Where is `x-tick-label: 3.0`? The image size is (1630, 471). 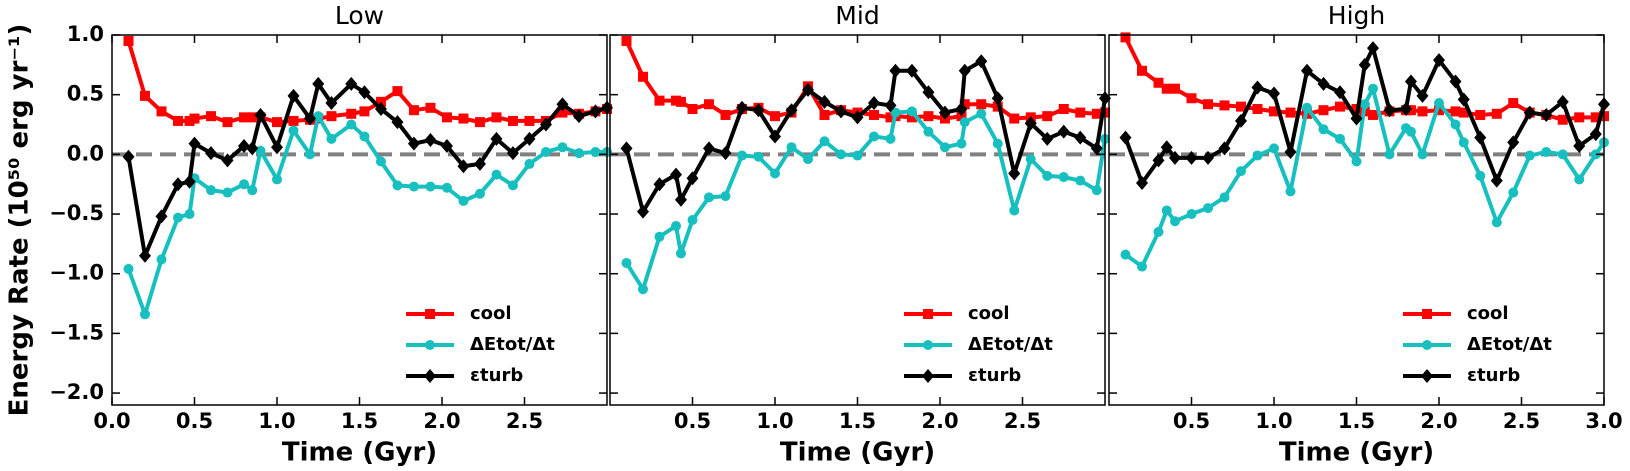 x-tick-label: 3.0 is located at coordinates (1603, 421).